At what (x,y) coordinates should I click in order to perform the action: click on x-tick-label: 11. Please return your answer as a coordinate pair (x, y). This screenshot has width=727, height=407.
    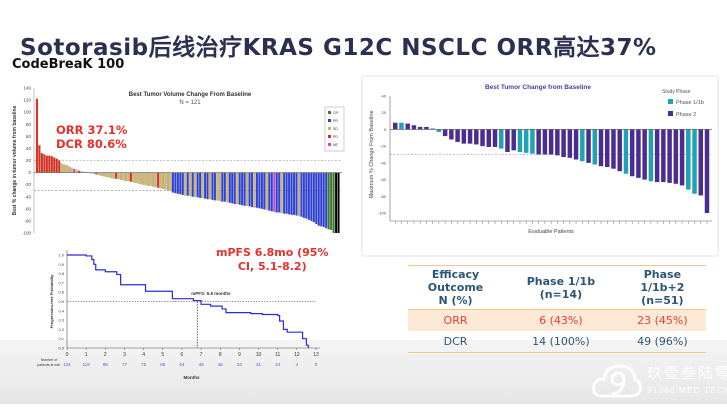
    Looking at the image, I should click on (277, 355).